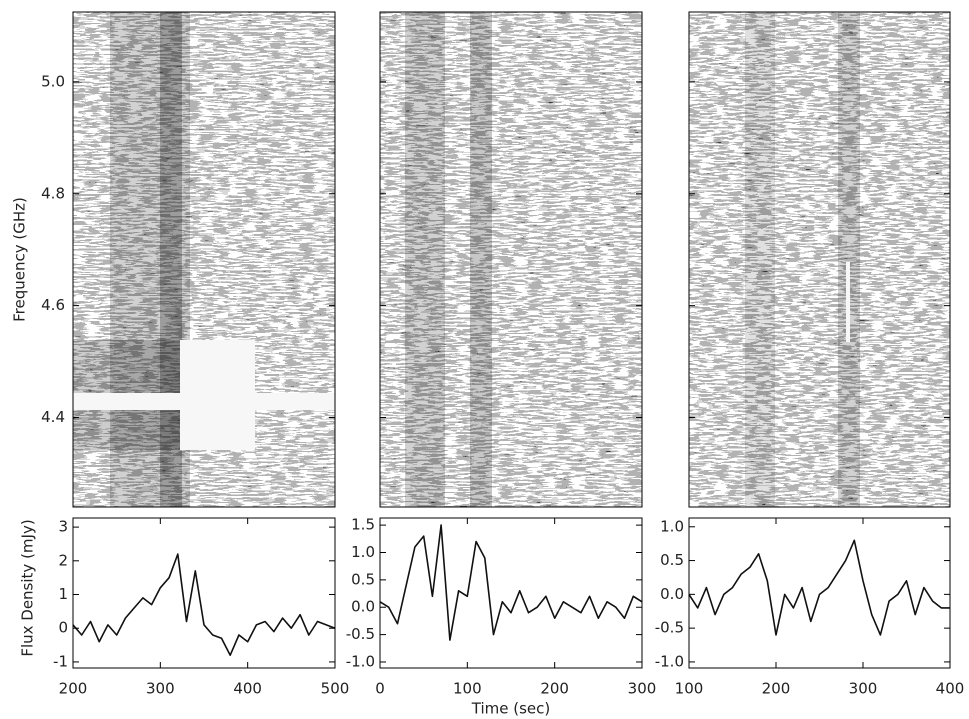 The width and height of the screenshot is (969, 719). What do you see at coordinates (28, 587) in the screenshot?
I see `y-axis-label: Flux Density (mJy)` at bounding box center [28, 587].